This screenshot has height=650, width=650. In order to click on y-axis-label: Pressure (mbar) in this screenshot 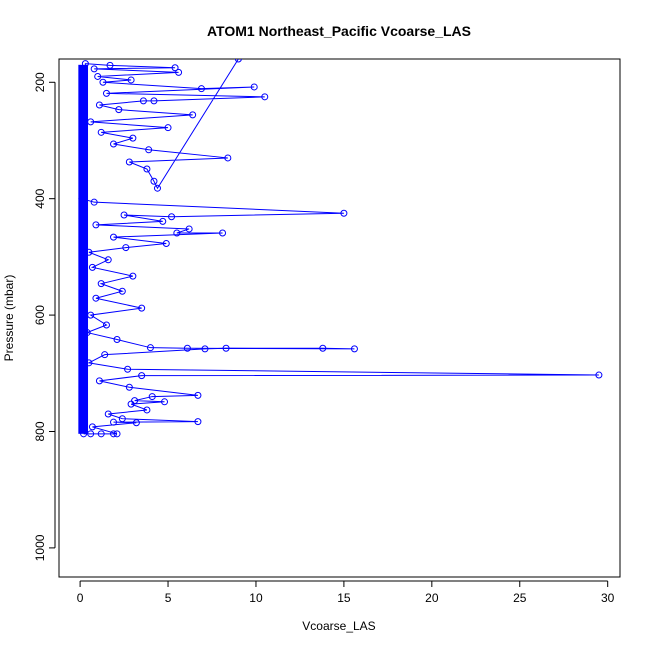, I will do `click(9, 318)`.